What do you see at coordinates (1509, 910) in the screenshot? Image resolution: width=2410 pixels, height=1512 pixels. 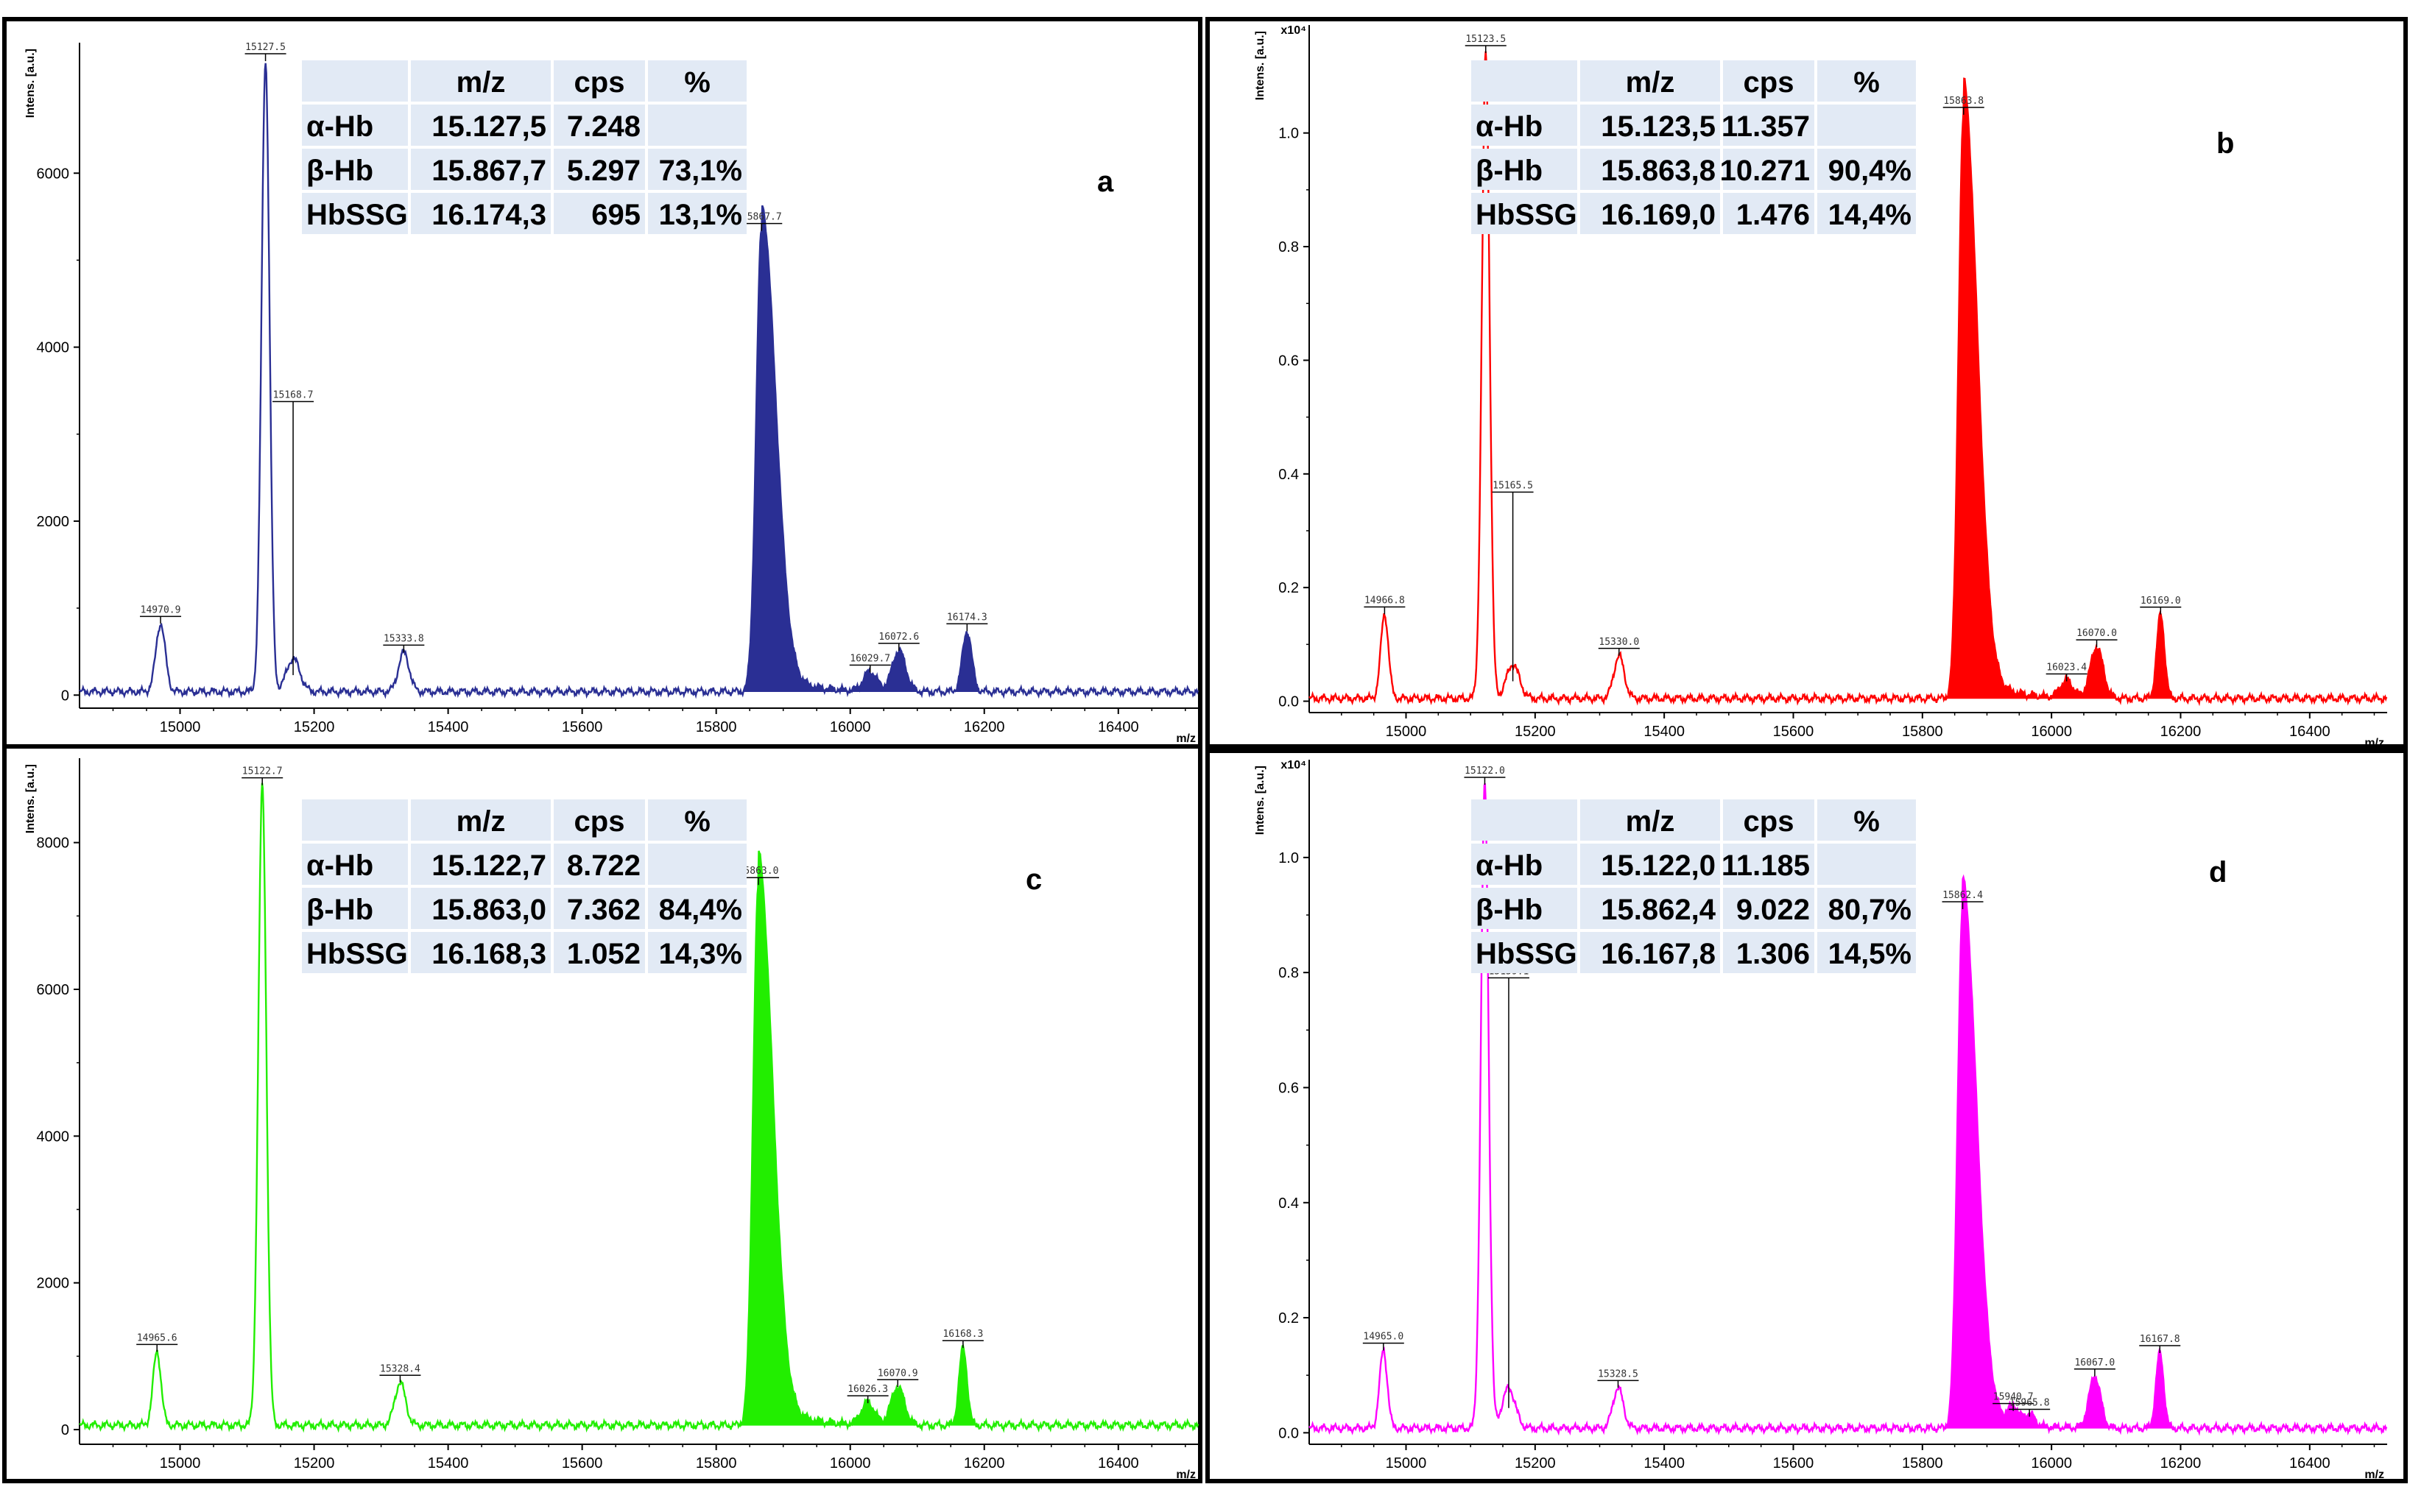 I see `table-cell: β-Hb` at bounding box center [1509, 910].